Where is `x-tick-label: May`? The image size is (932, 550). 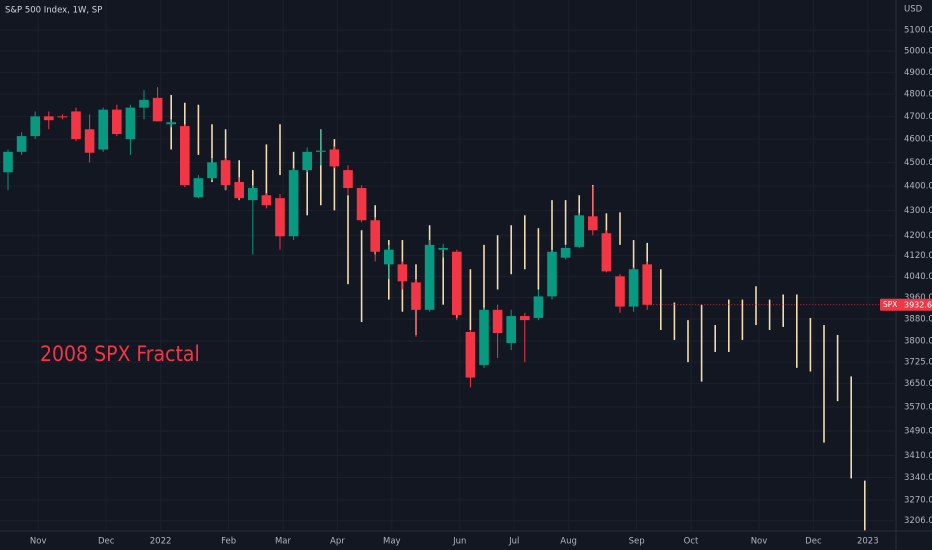 x-tick-label: May is located at coordinates (392, 542).